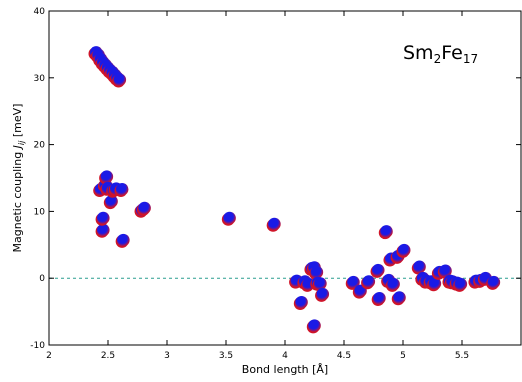 This screenshot has height=382, width=522. What do you see at coordinates (40, 79) in the screenshot?
I see `y-tick-label: 30` at bounding box center [40, 79].